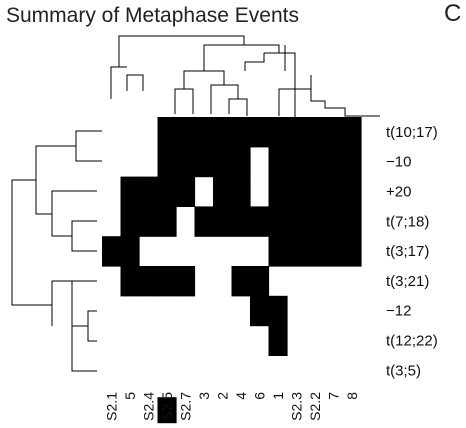 The width and height of the screenshot is (466, 428). I want to click on panel-letter: C, so click(453, 13).